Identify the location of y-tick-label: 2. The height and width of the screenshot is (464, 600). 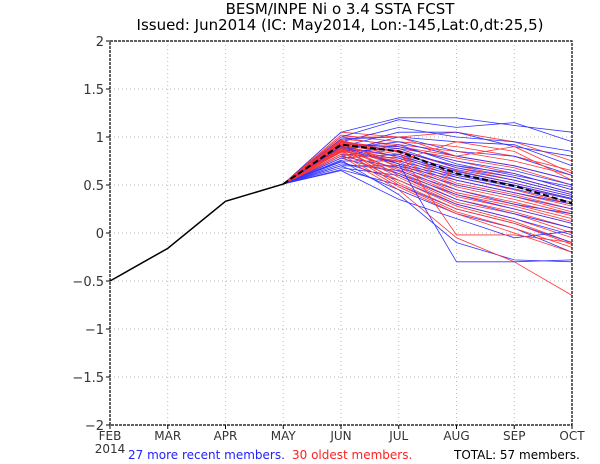
(100, 42).